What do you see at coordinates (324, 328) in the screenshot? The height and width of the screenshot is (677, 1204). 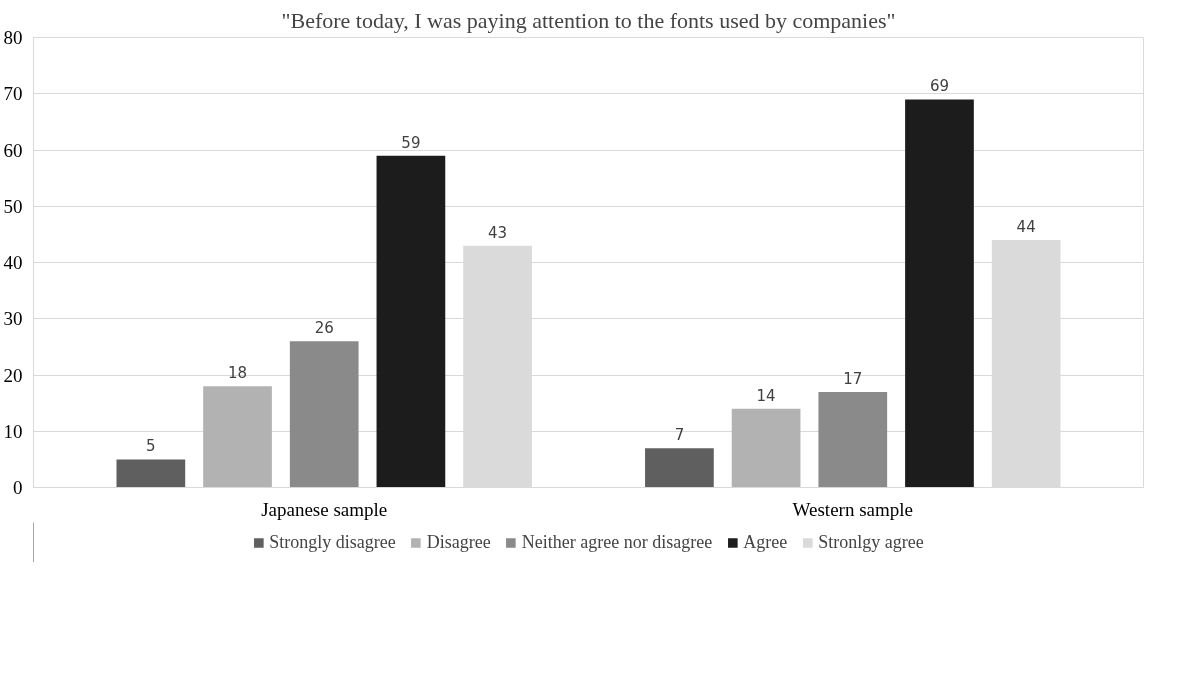 I see `data-label: 26` at bounding box center [324, 328].